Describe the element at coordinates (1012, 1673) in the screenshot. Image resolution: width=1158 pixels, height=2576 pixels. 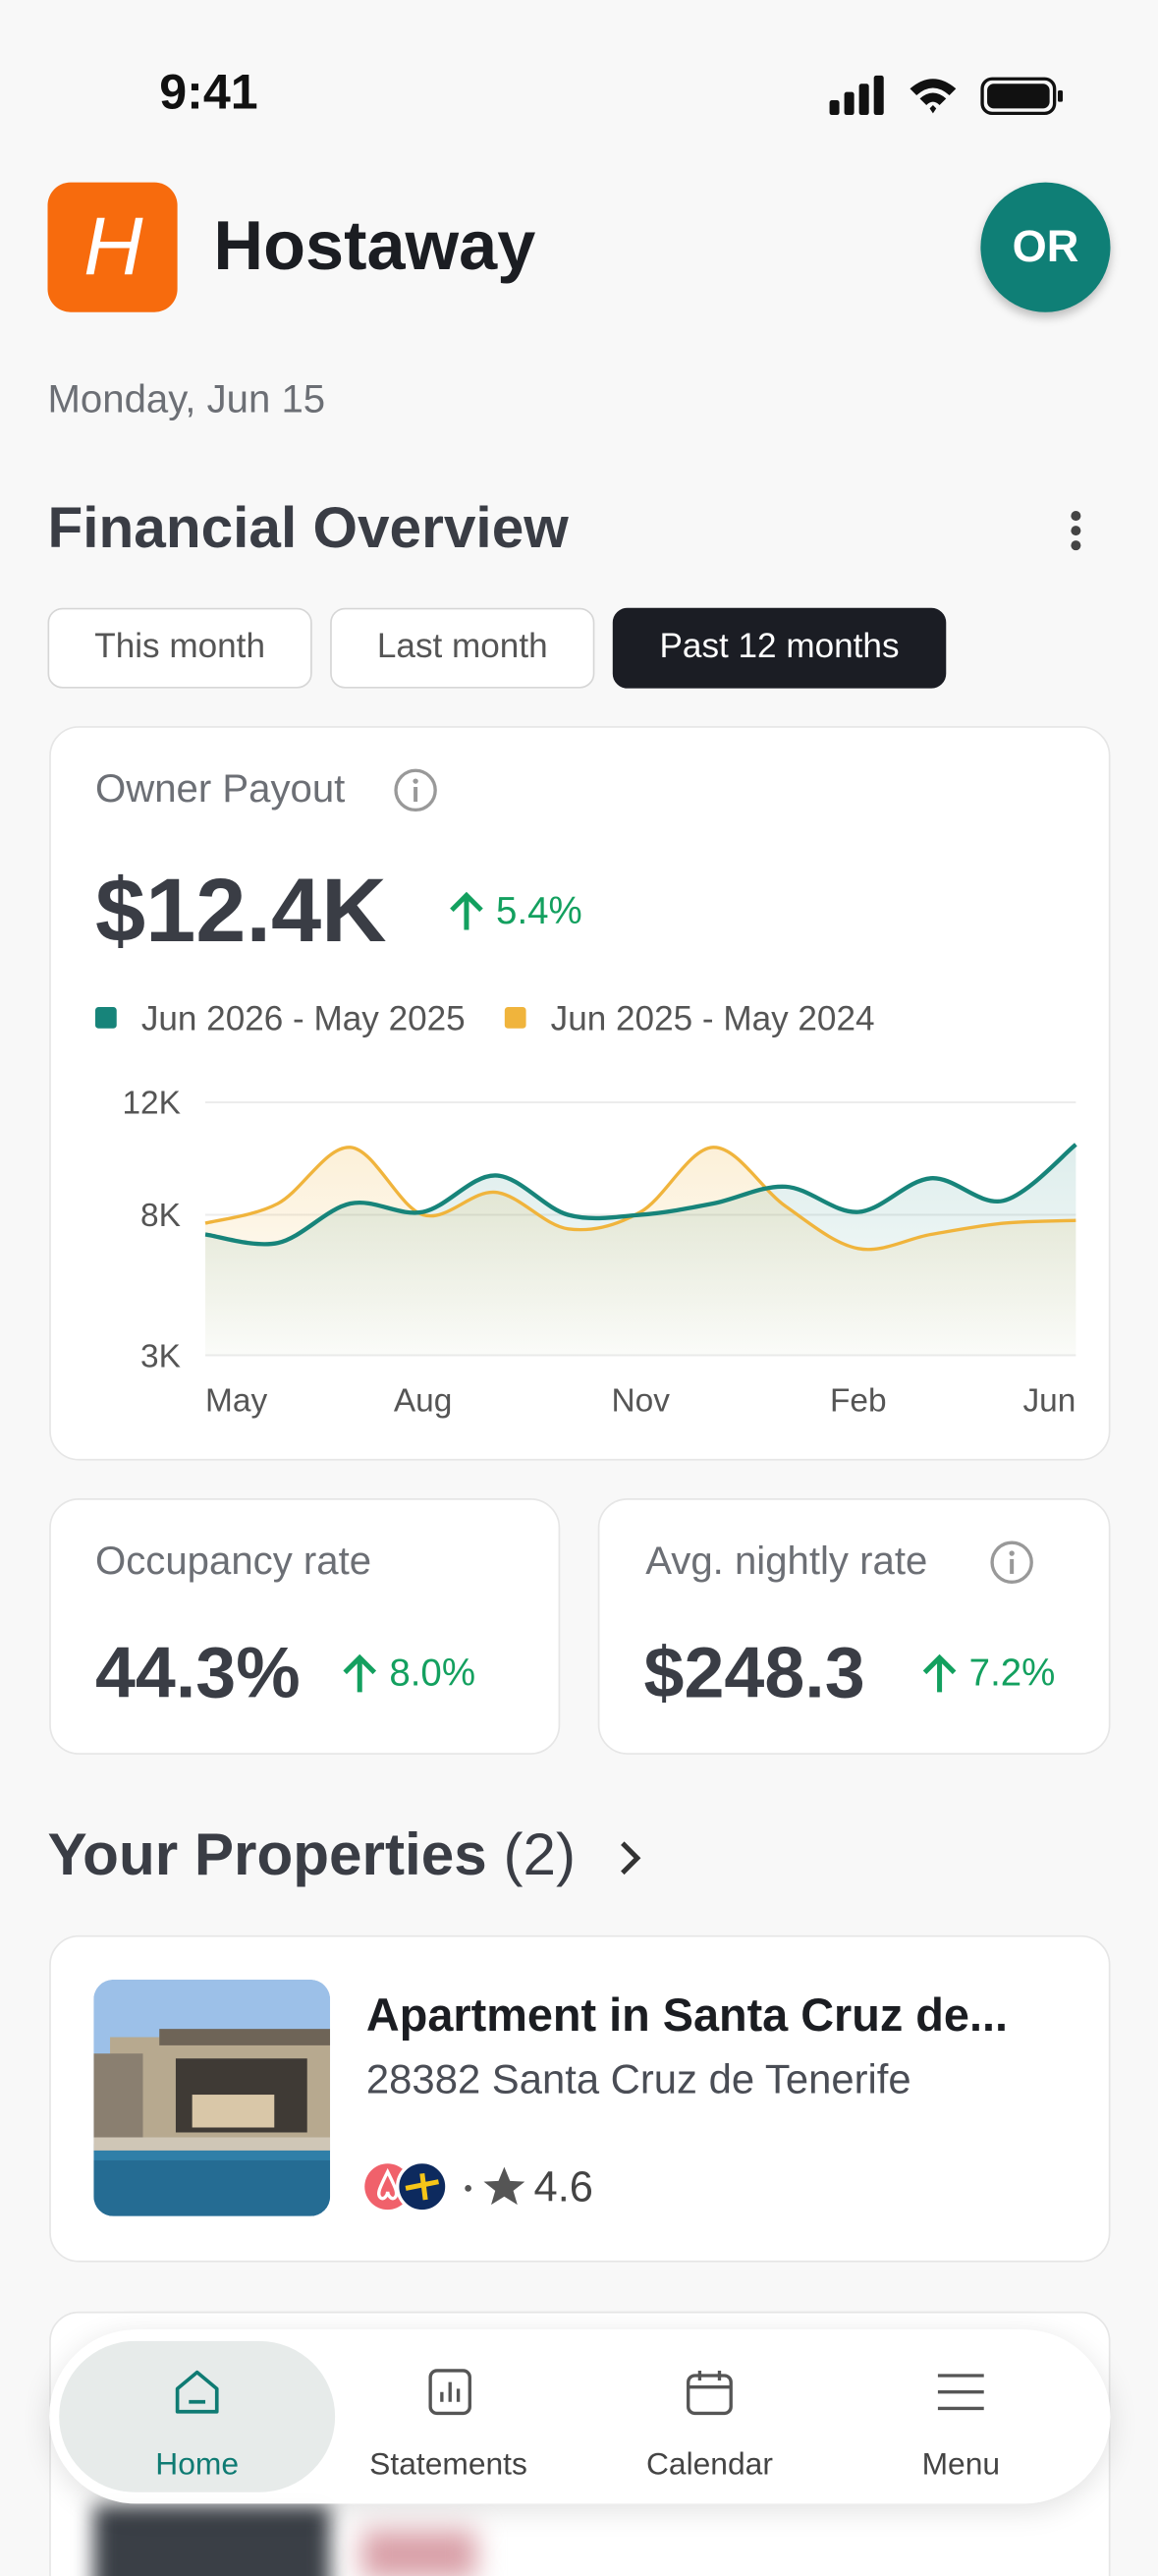
I see `stat-change: 7.2%` at that location.